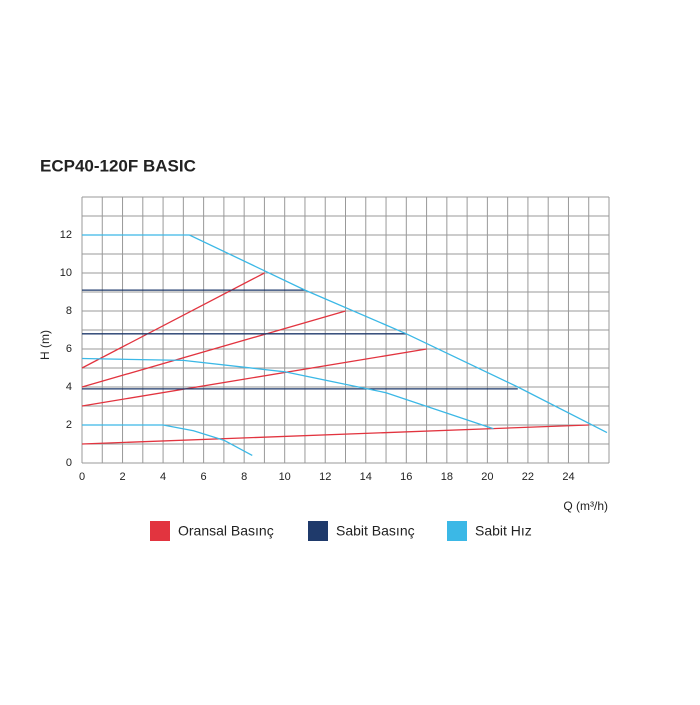 This screenshot has width=700, height=705. Describe the element at coordinates (66, 273) in the screenshot. I see `y-tick-label: 10` at that location.